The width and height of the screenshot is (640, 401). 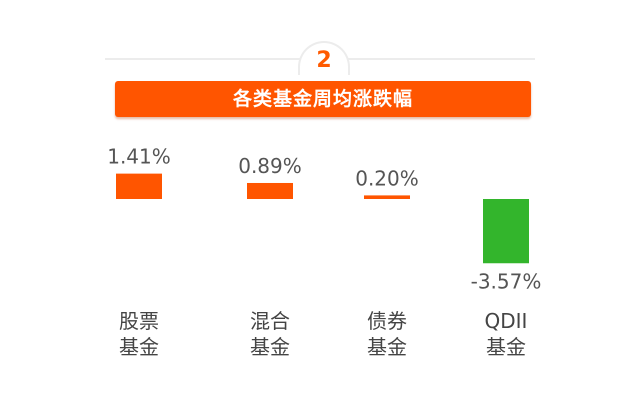 What do you see at coordinates (387, 178) in the screenshot?
I see `value-label-2: 0.20%` at bounding box center [387, 178].